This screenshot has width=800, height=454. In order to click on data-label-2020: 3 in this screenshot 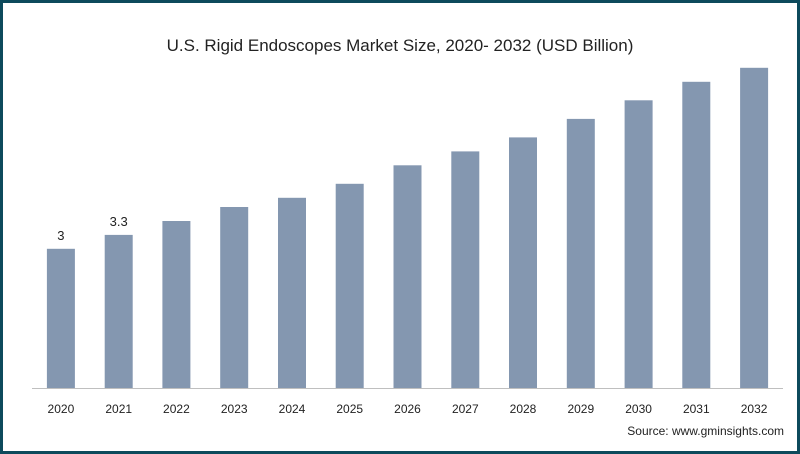, I will do `click(60, 235)`.